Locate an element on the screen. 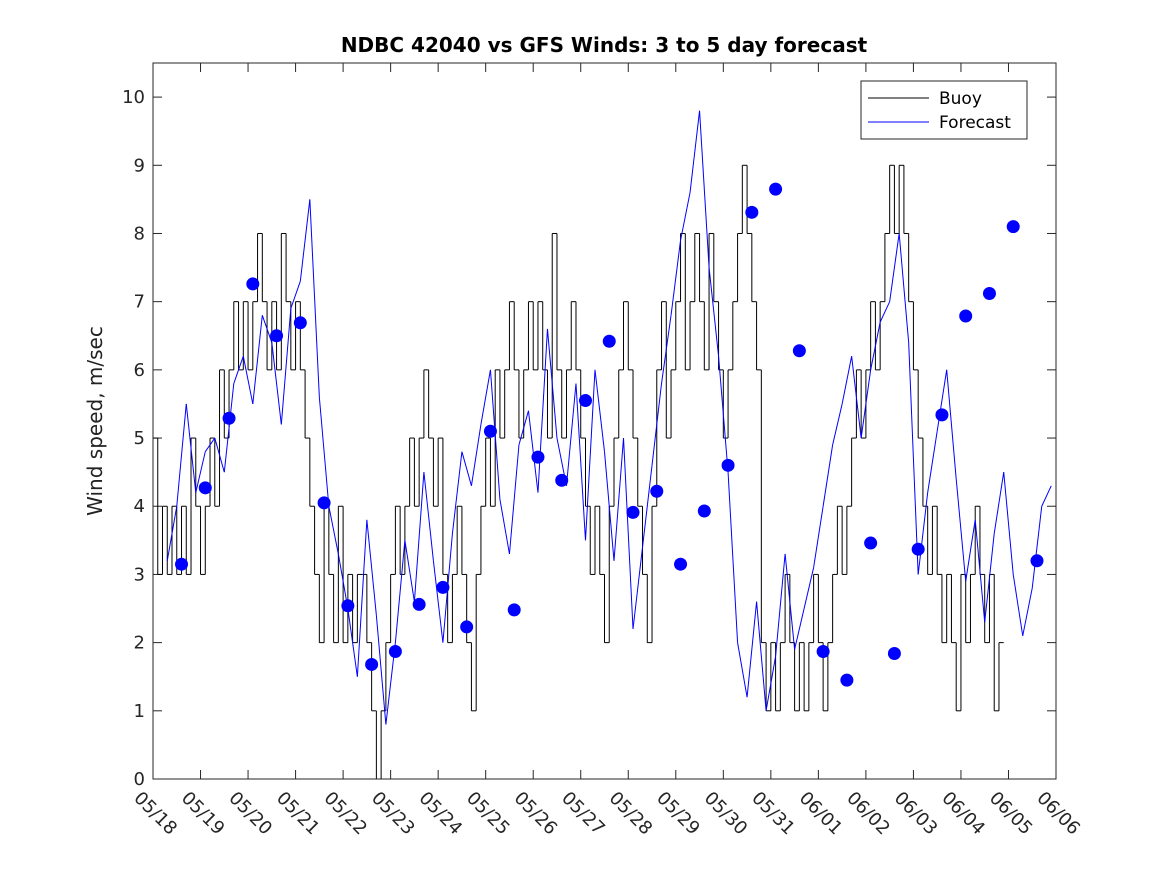 The width and height of the screenshot is (1167, 879). y-axis-label: Wind speed, m/sec is located at coordinates (95, 421).